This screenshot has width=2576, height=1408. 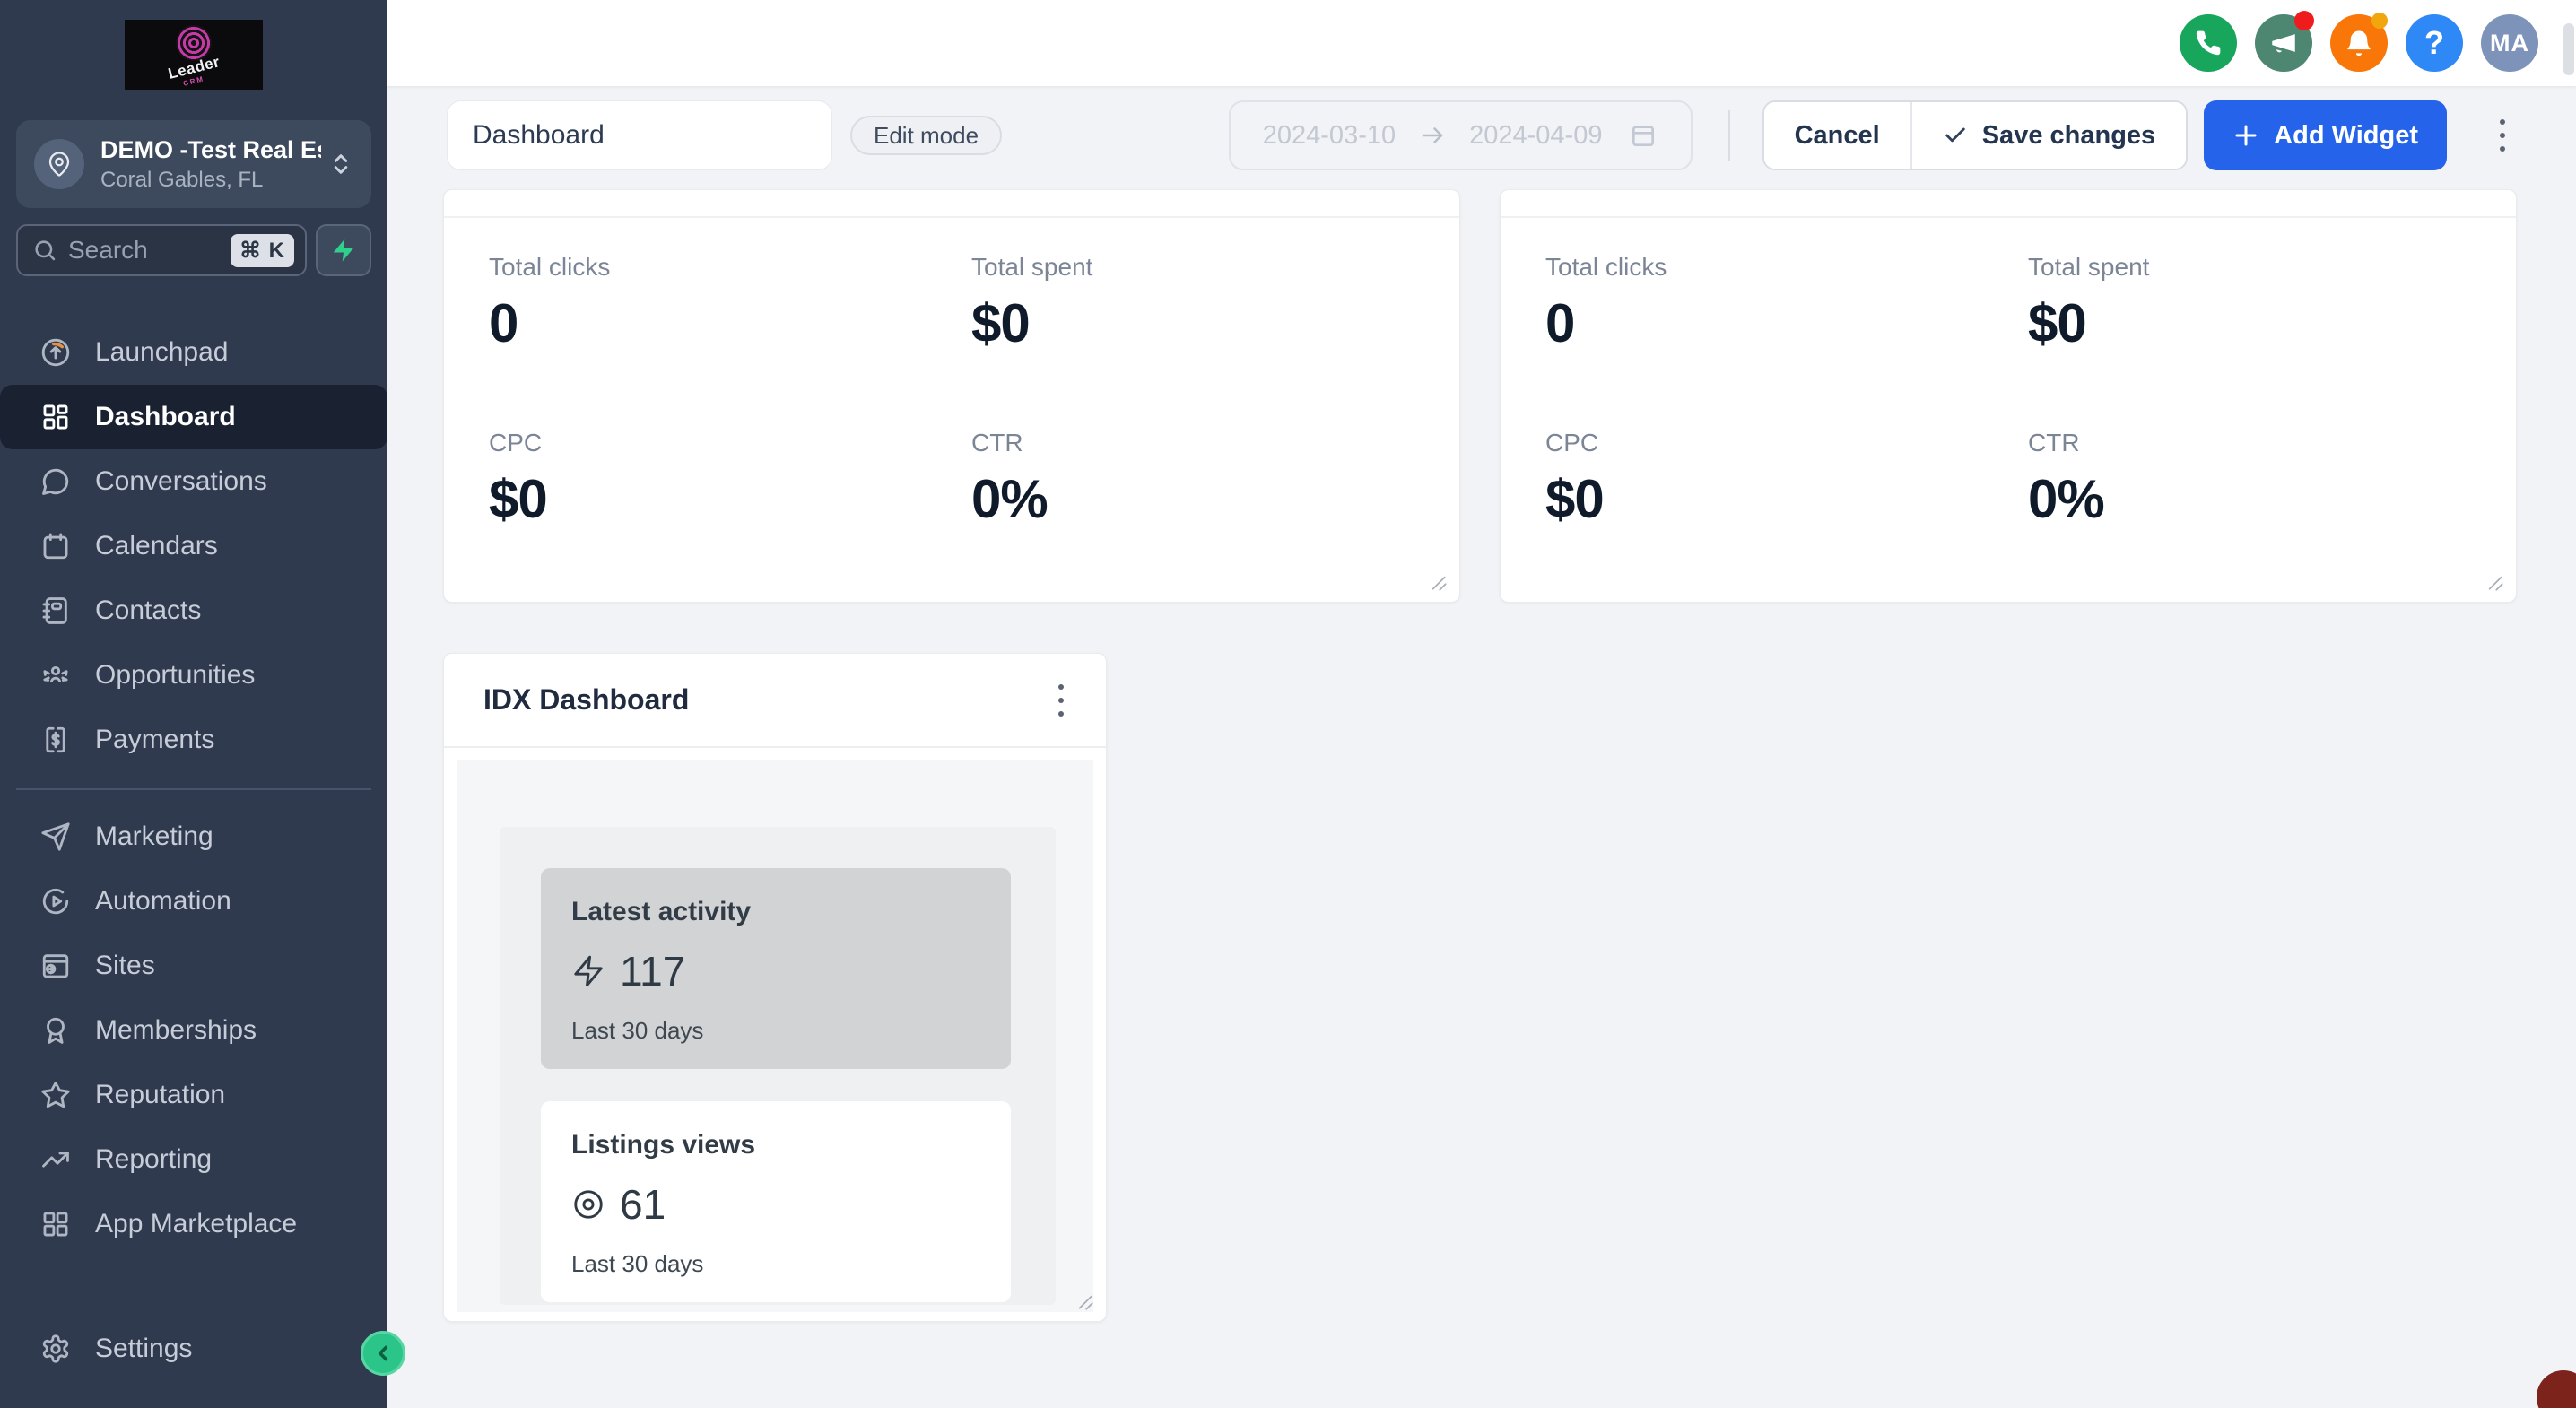 I want to click on gear-icon, so click(x=55, y=1349).